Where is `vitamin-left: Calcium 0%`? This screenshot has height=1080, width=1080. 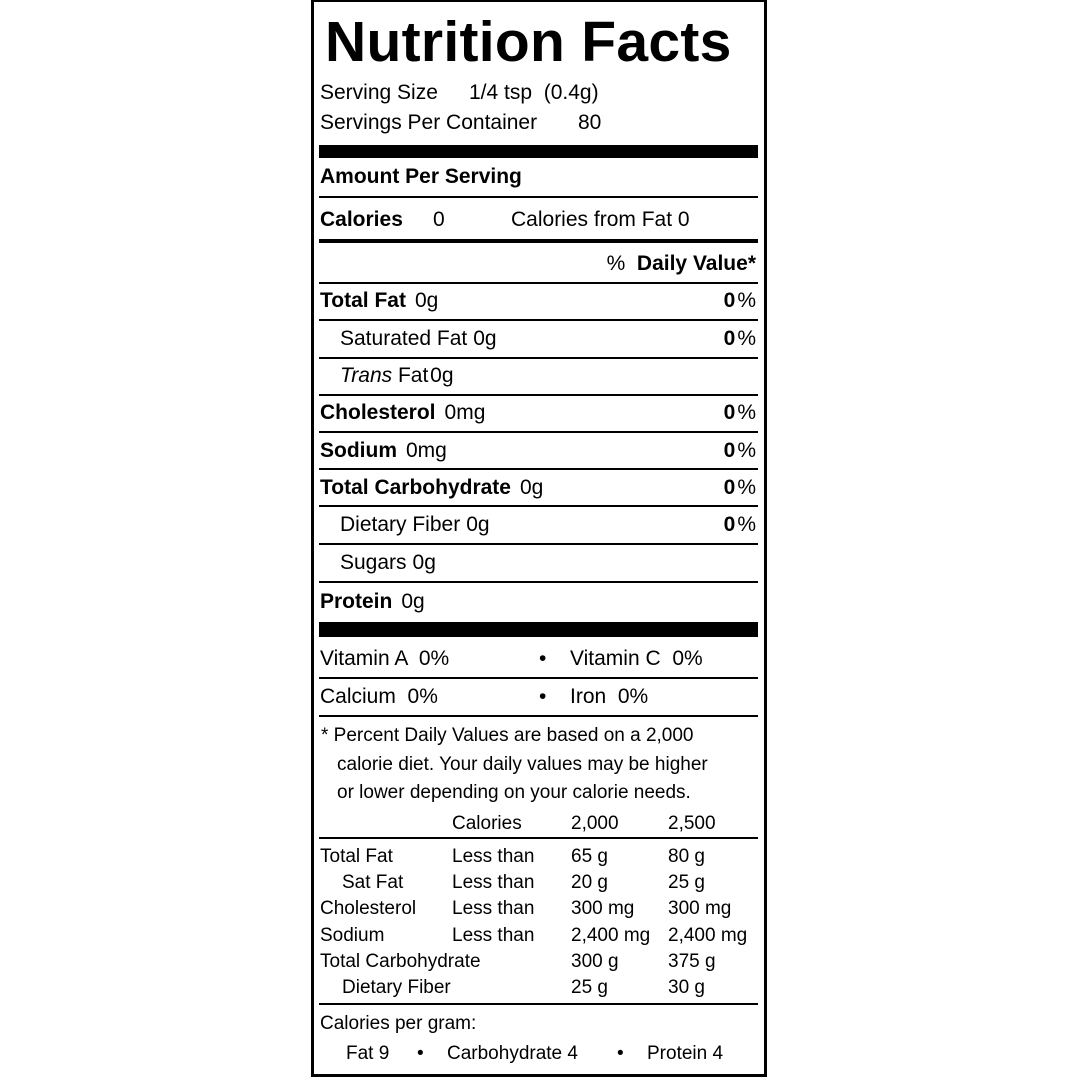
vitamin-left: Calcium 0% is located at coordinates (379, 696).